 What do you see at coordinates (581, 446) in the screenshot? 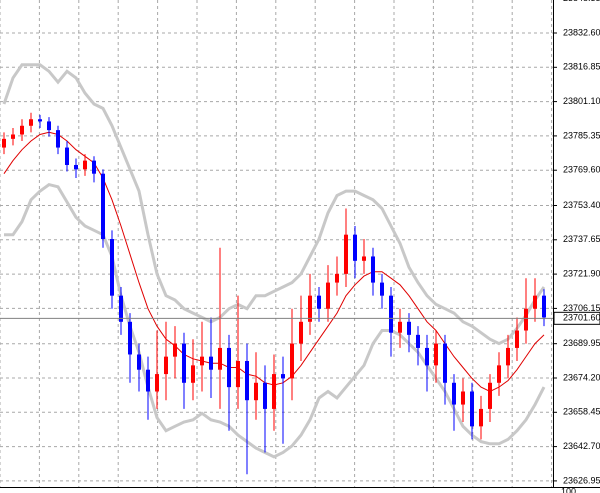
I see `y-tick-label: 23642.70` at bounding box center [581, 446].